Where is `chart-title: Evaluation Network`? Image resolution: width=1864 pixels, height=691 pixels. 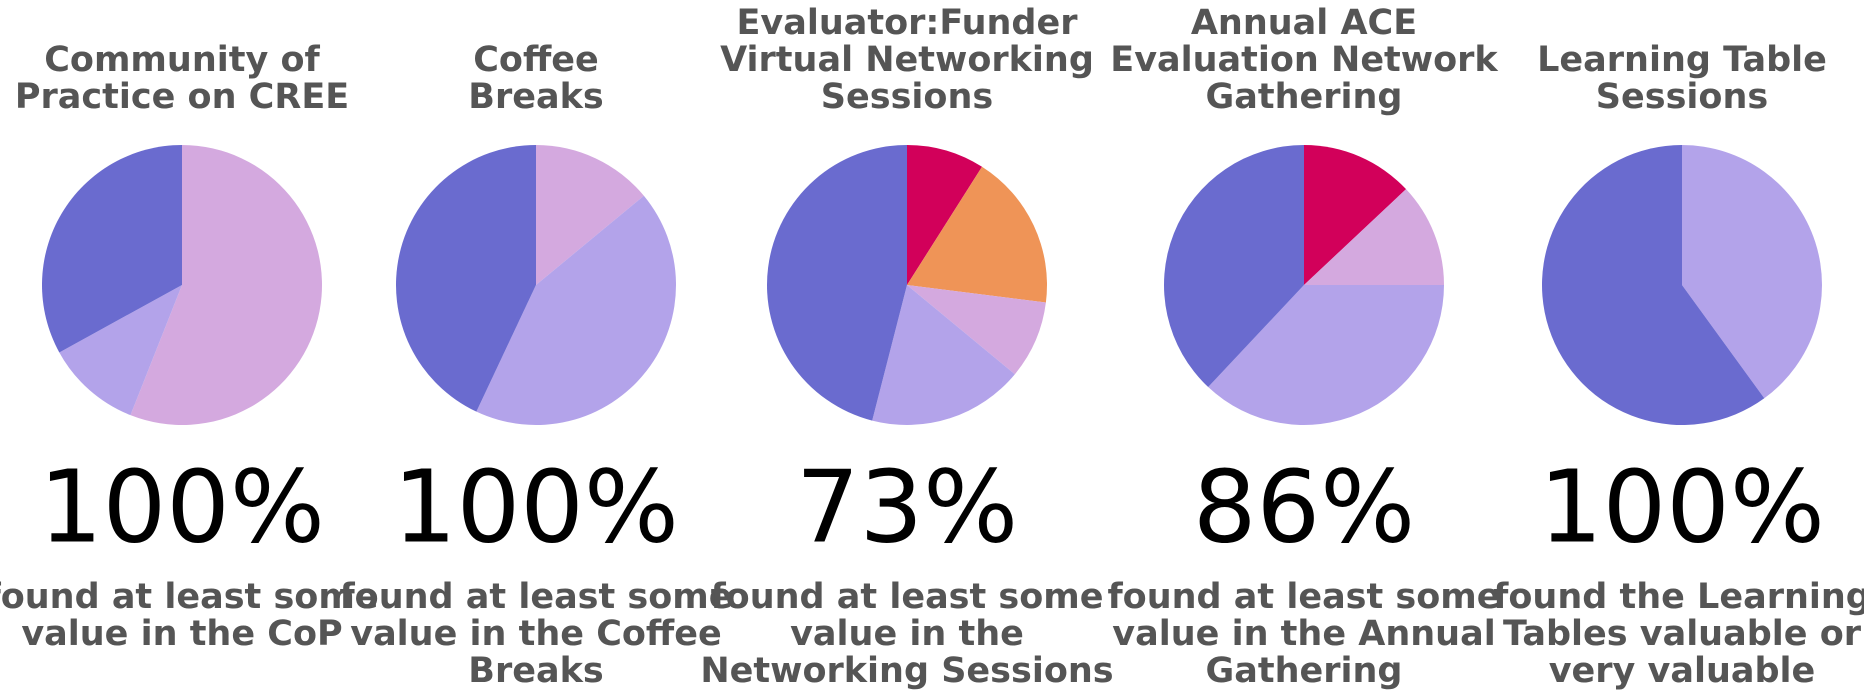 chart-title: Evaluation Network is located at coordinates (1304, 60).